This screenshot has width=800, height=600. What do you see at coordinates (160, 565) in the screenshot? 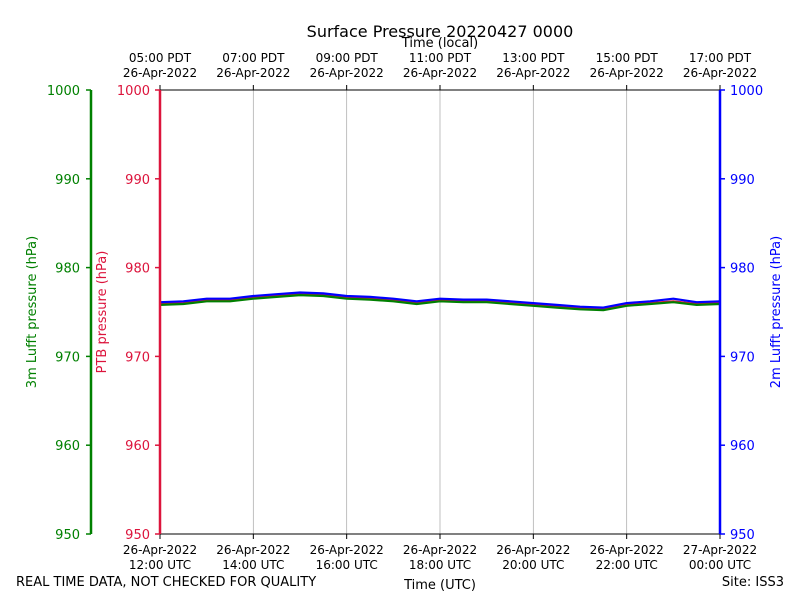
I see `x-tick-label-bottom: 12:00 UTC` at bounding box center [160, 565].